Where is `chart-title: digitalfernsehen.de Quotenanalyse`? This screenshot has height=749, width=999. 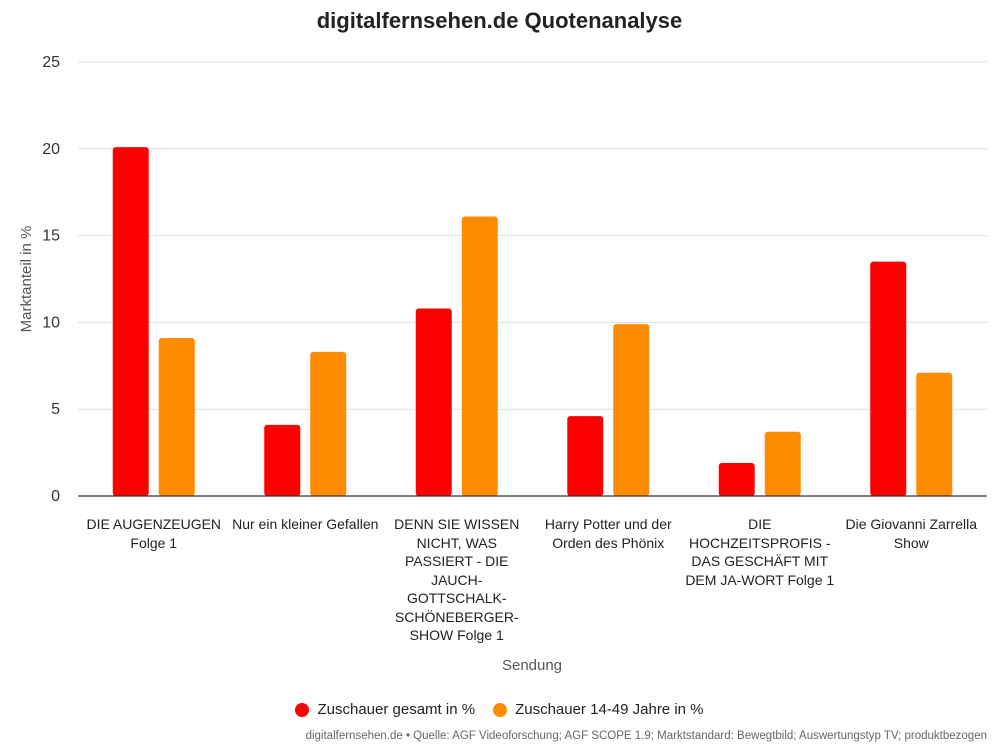 chart-title: digitalfernsehen.de Quotenanalyse is located at coordinates (499, 20).